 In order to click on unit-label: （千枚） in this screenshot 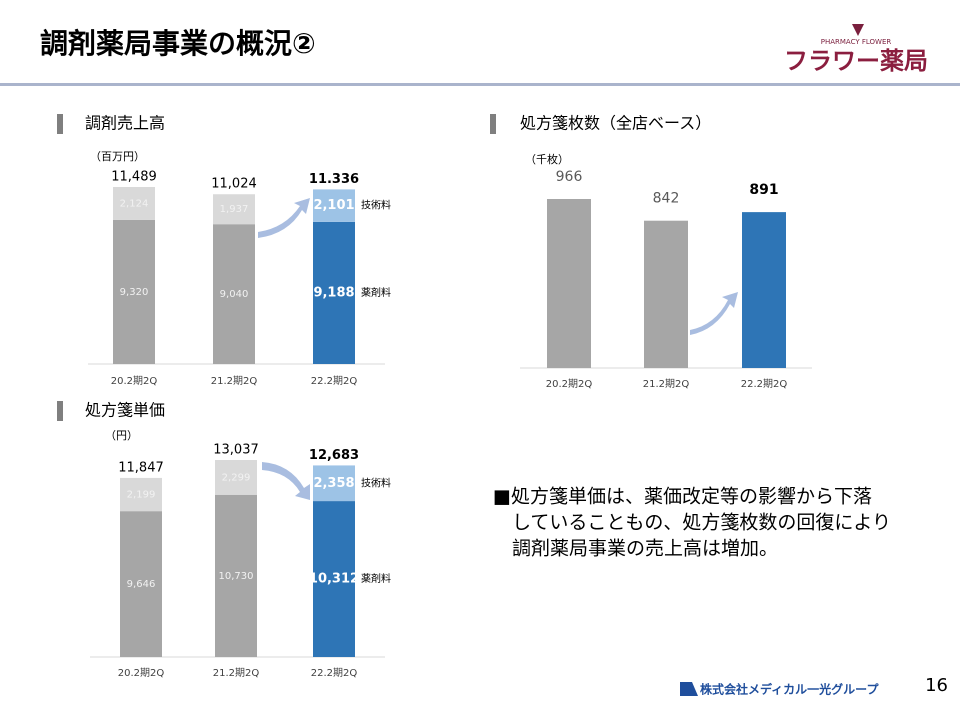, I will do `click(547, 159)`.